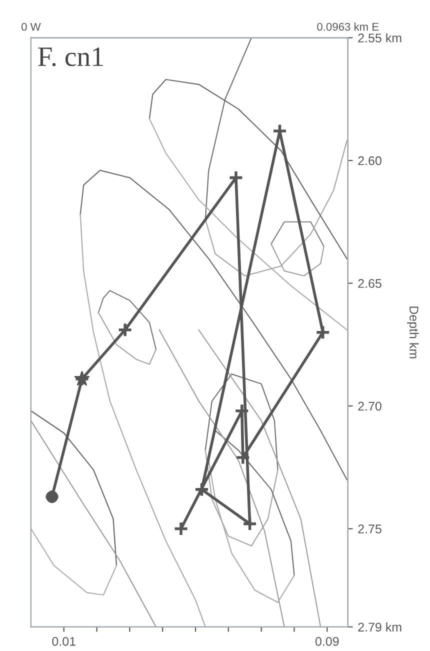 The height and width of the screenshot is (651, 430). Describe the element at coordinates (370, 161) in the screenshot. I see `y-tick-label: 2.60` at that location.